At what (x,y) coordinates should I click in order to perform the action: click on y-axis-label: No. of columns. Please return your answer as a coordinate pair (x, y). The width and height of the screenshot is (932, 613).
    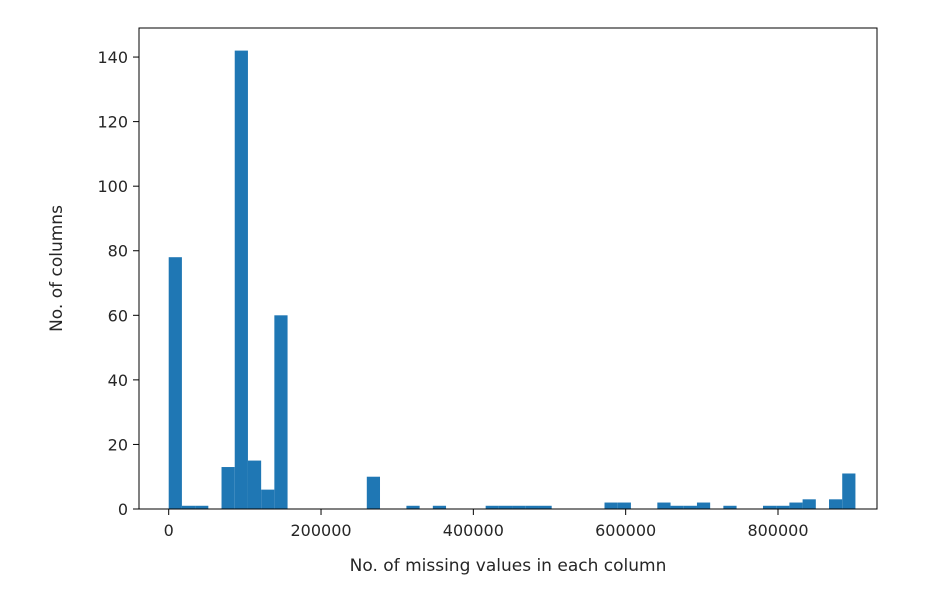
    Looking at the image, I should click on (57, 268).